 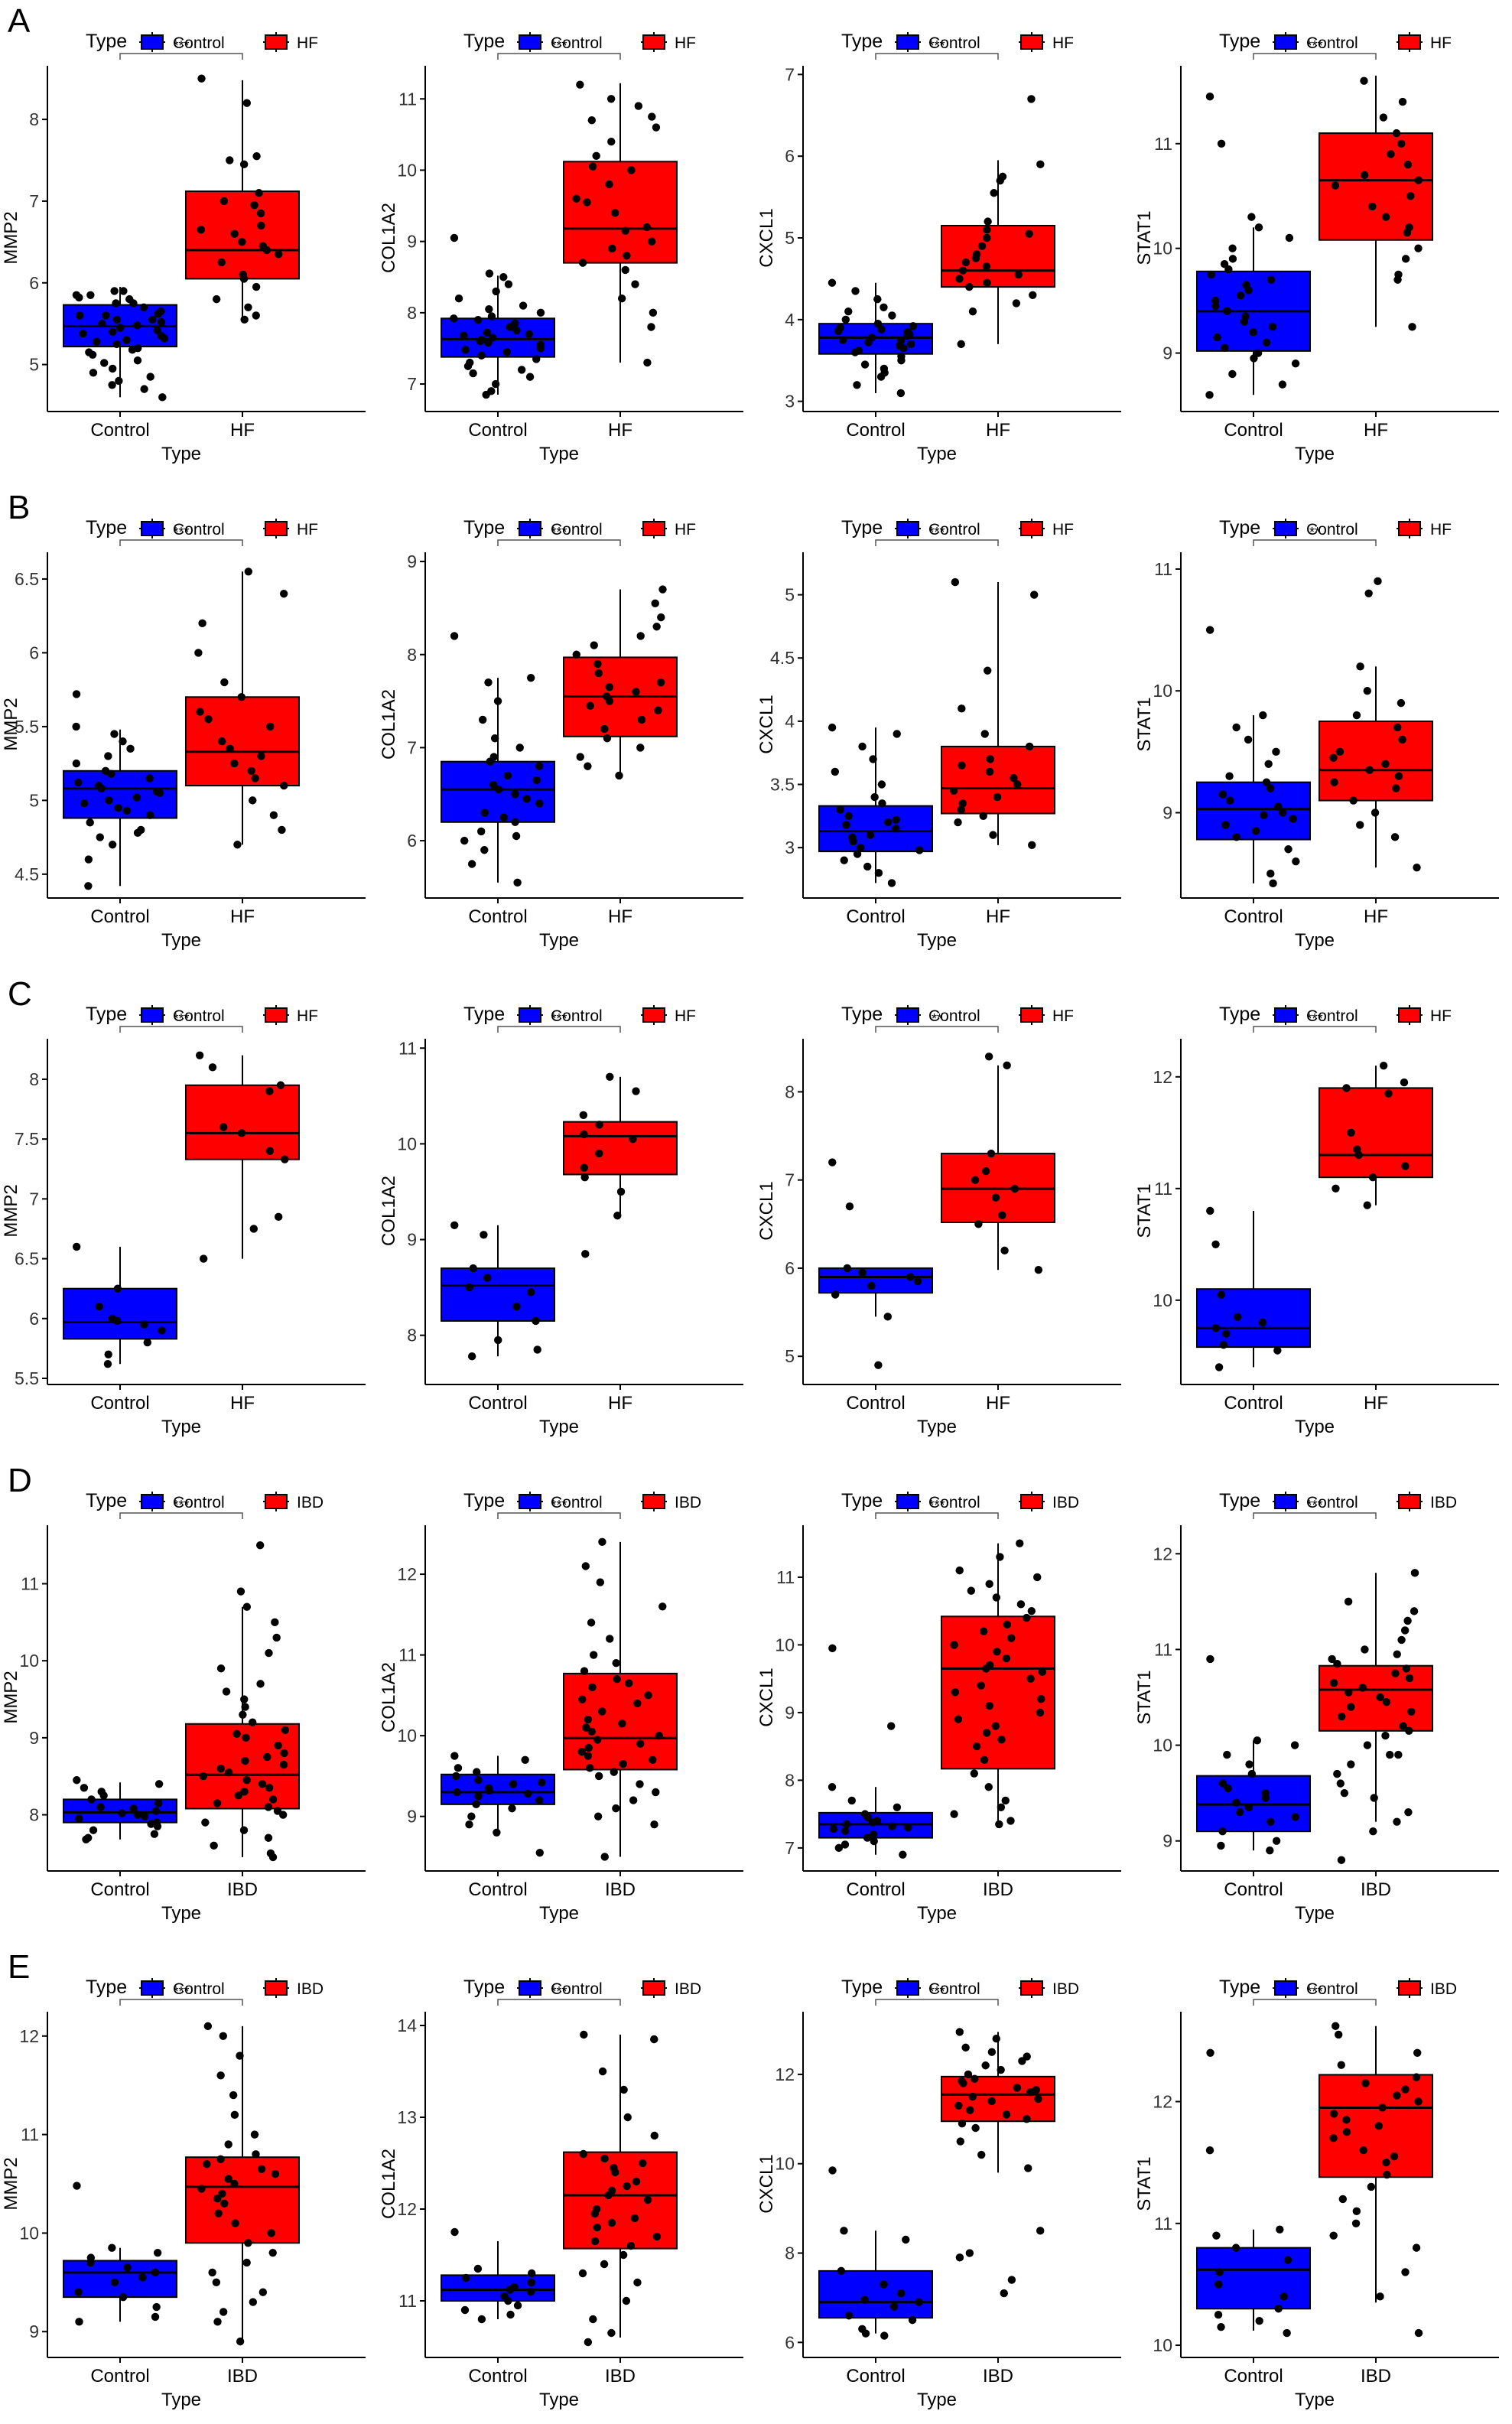 What do you see at coordinates (1145, 237) in the screenshot?
I see `y-axis-label: STAT1` at bounding box center [1145, 237].